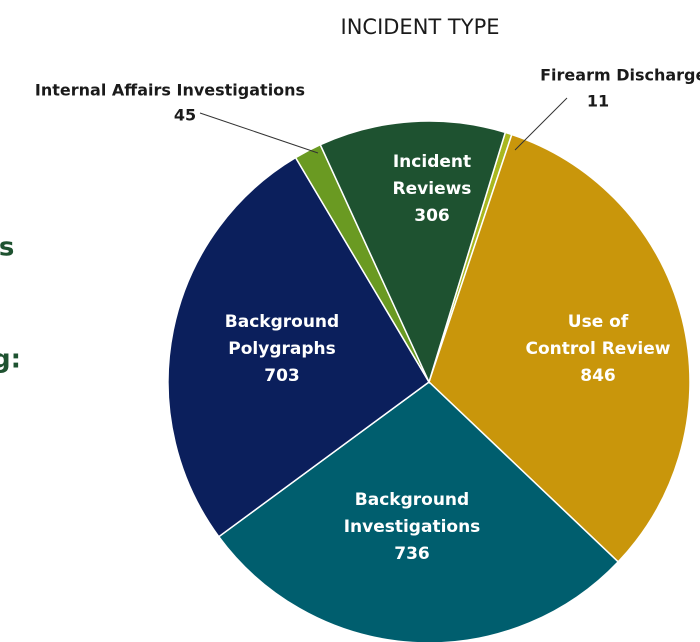  What do you see at coordinates (412, 554) in the screenshot?
I see `value-label: 736` at bounding box center [412, 554].